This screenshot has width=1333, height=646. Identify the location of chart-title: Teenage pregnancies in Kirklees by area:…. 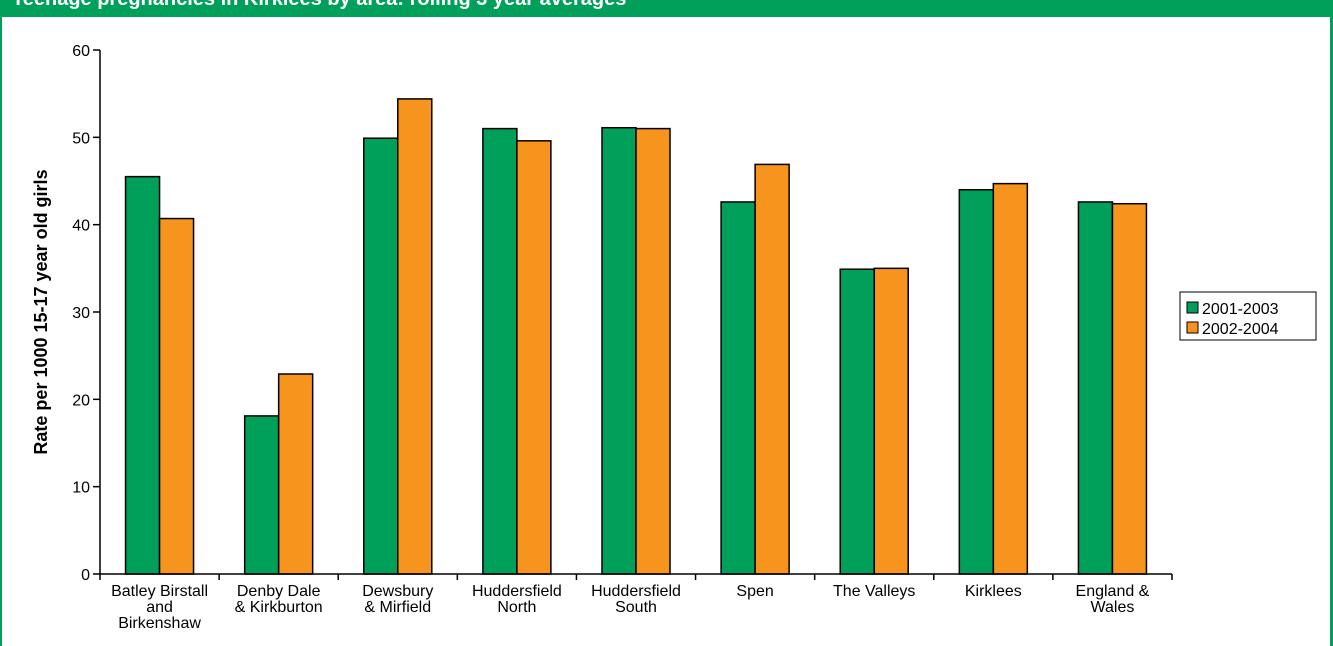
(319, 5).